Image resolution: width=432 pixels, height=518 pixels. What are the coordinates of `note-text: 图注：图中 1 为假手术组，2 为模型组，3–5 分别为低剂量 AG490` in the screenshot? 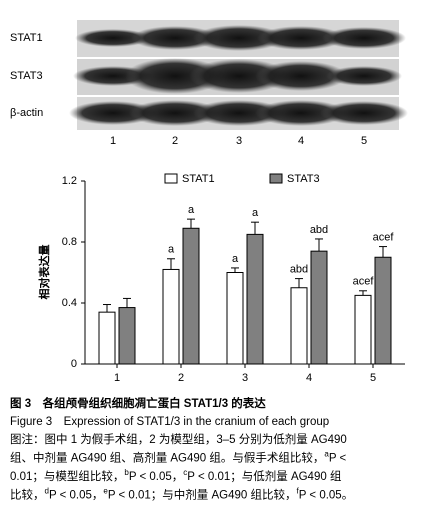 It's located at (178, 439).